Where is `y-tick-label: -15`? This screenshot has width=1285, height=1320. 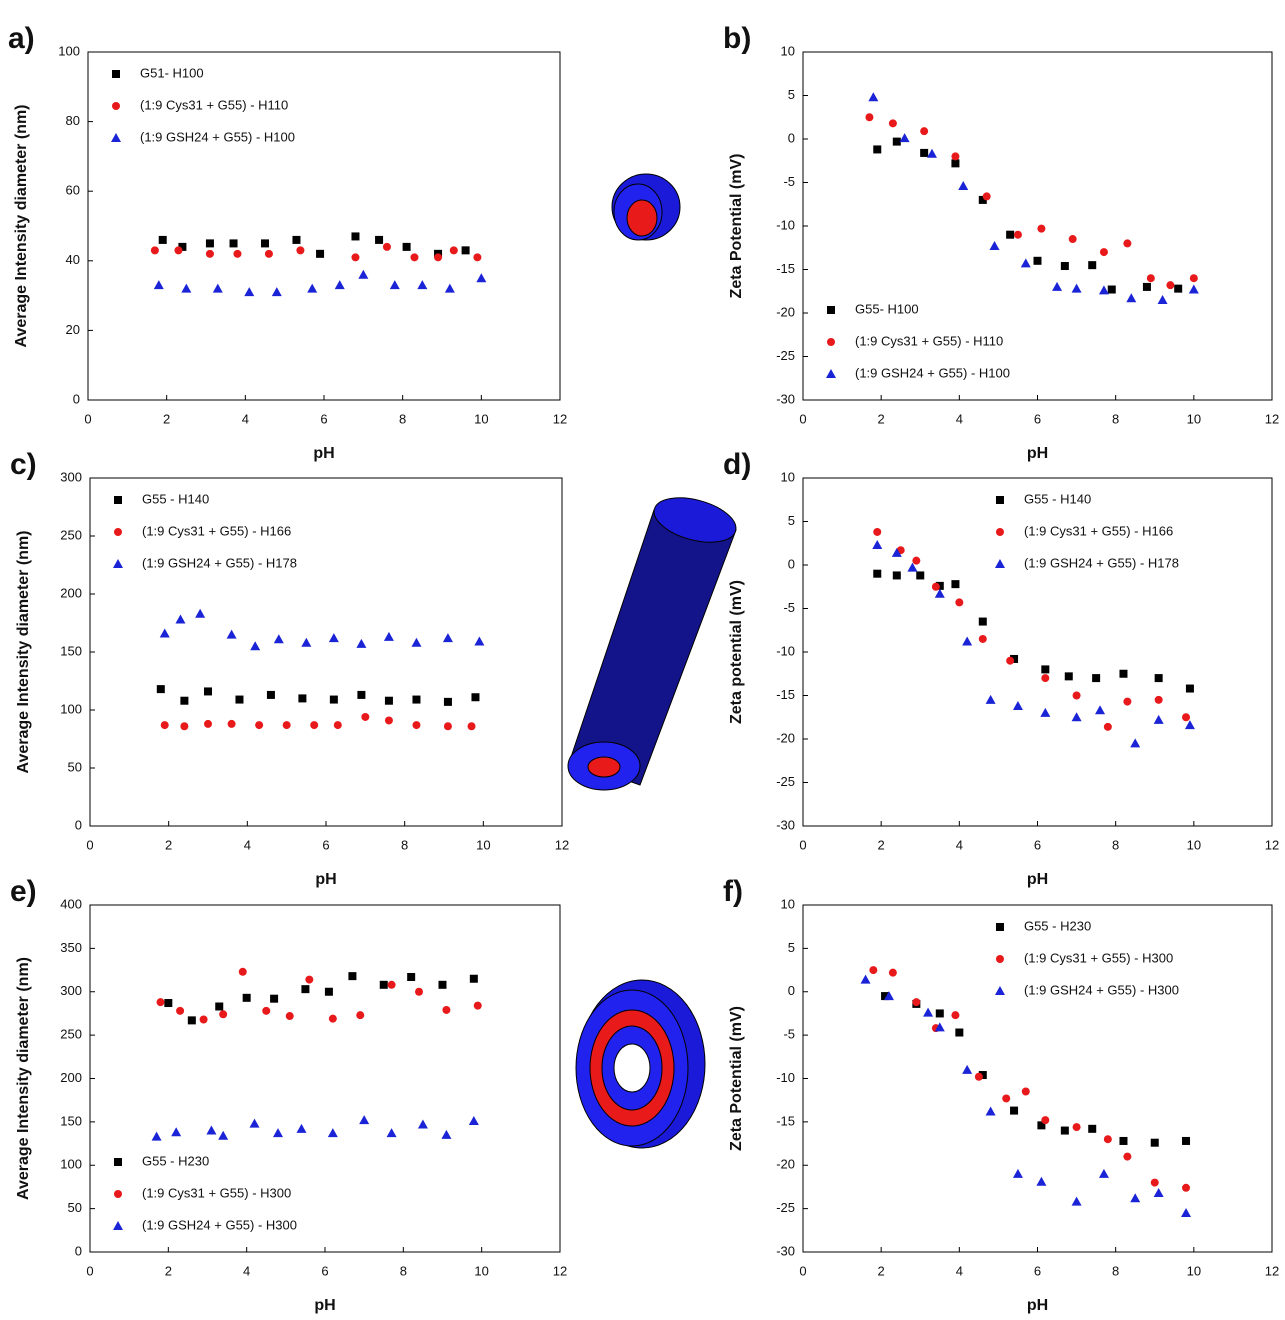
y-tick-label: -15 is located at coordinates (785, 1120).